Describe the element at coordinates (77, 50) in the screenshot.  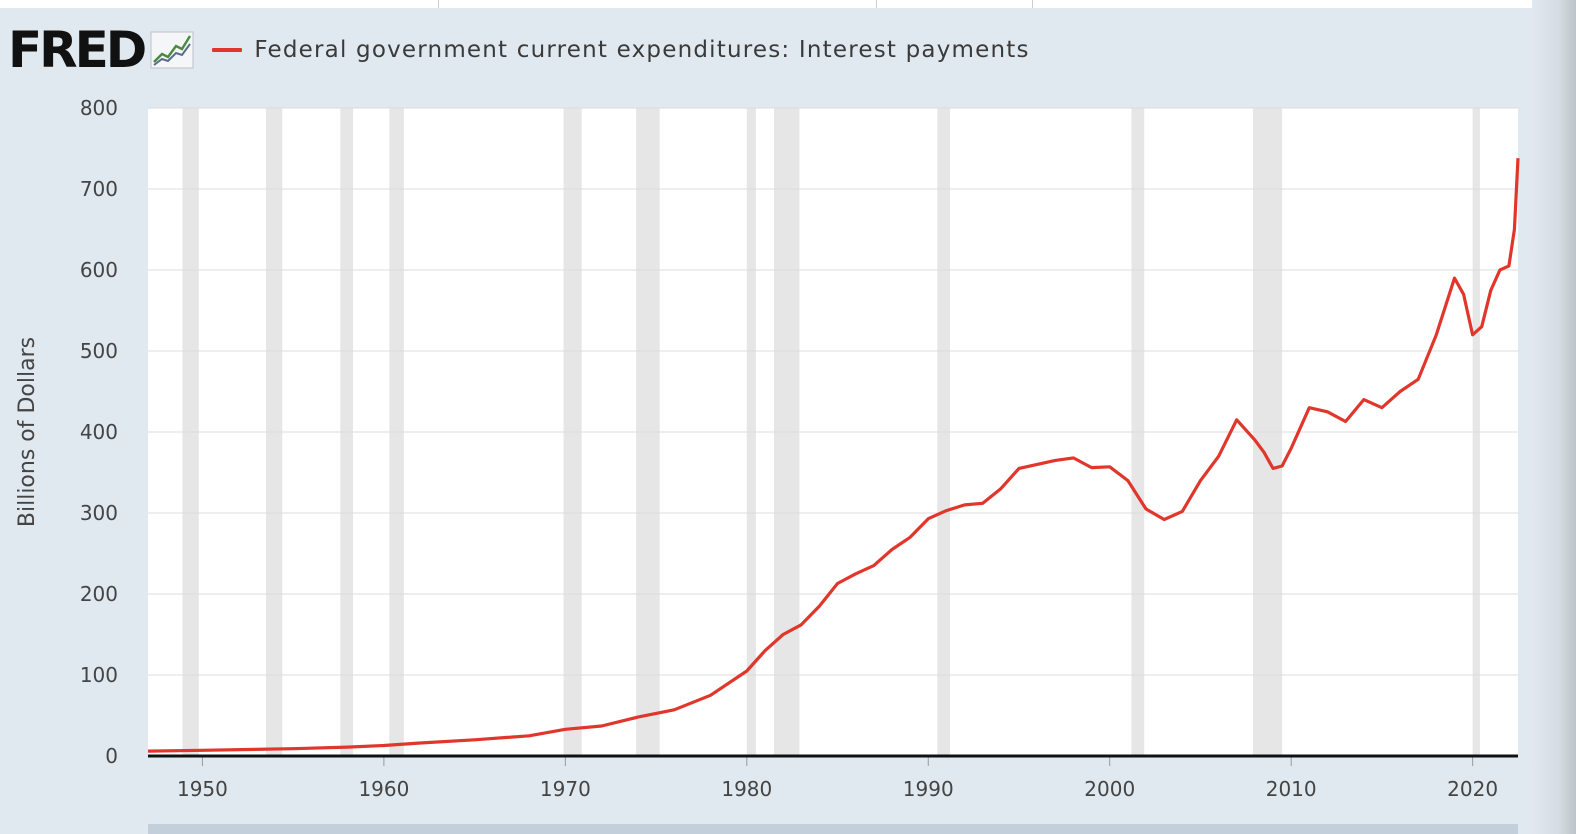
I see `fred-logo: FRED` at that location.